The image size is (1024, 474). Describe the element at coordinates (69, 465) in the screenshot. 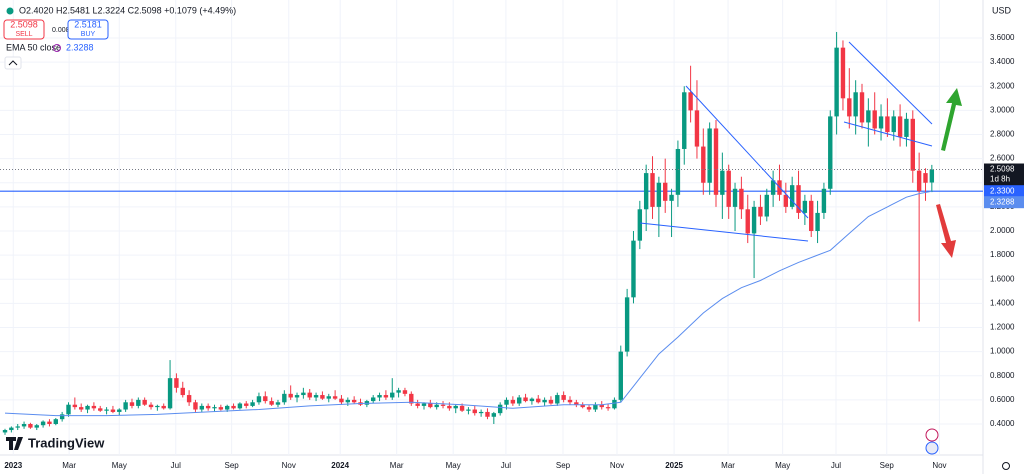

I see `x-tick-label: Mar` at that location.